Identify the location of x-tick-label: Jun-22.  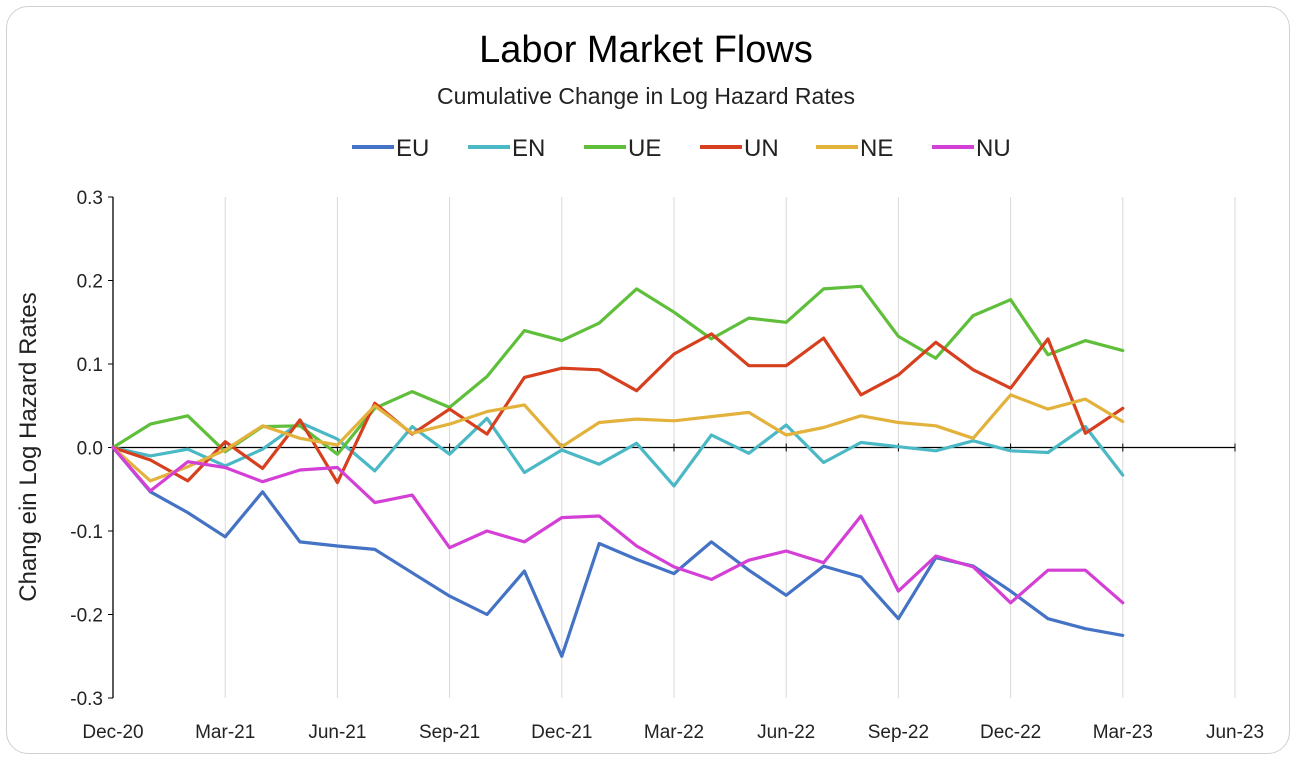
(786, 732).